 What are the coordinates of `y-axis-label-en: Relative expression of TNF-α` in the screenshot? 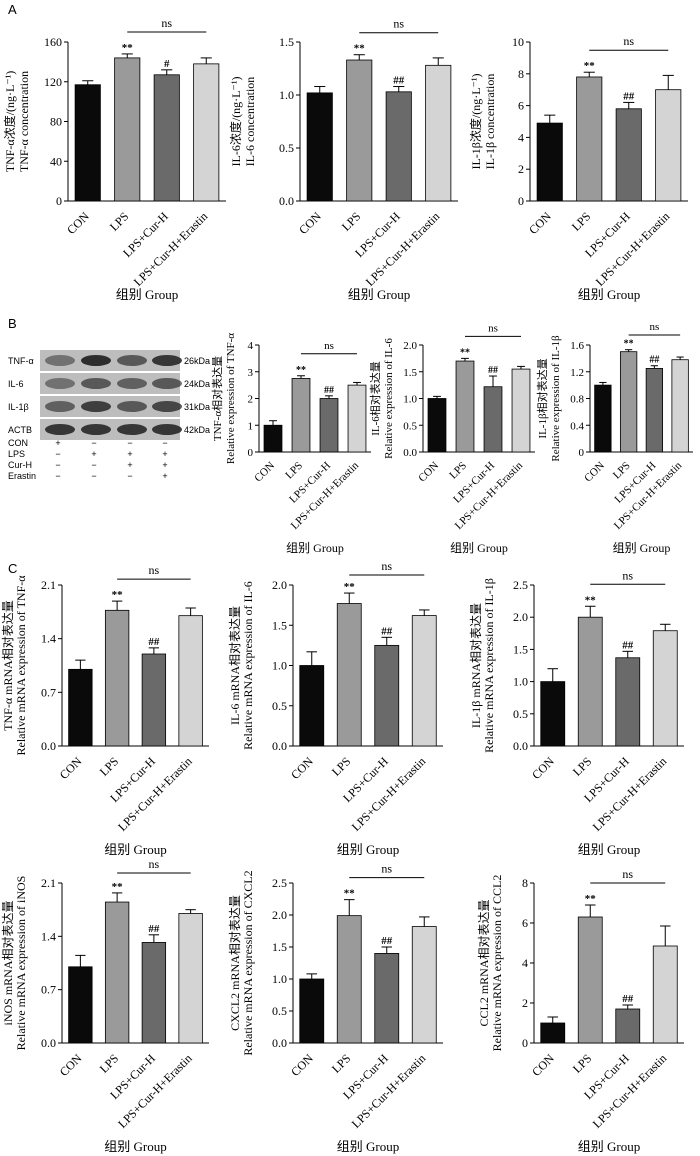 It's located at (231, 398).